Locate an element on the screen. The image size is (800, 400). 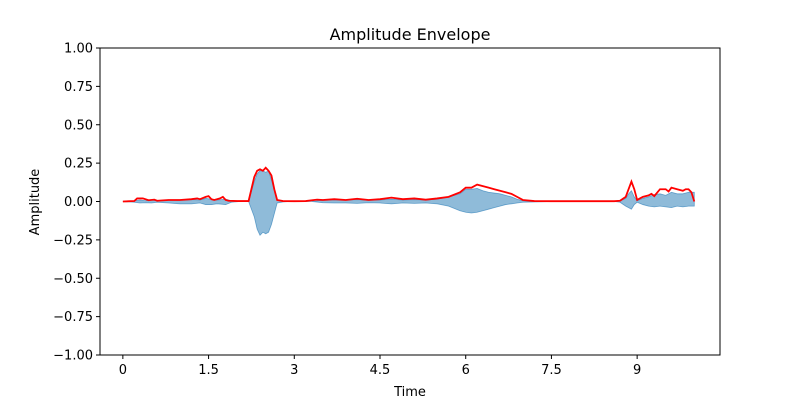
chart-title: Amplitude Envelope is located at coordinates (410, 34).